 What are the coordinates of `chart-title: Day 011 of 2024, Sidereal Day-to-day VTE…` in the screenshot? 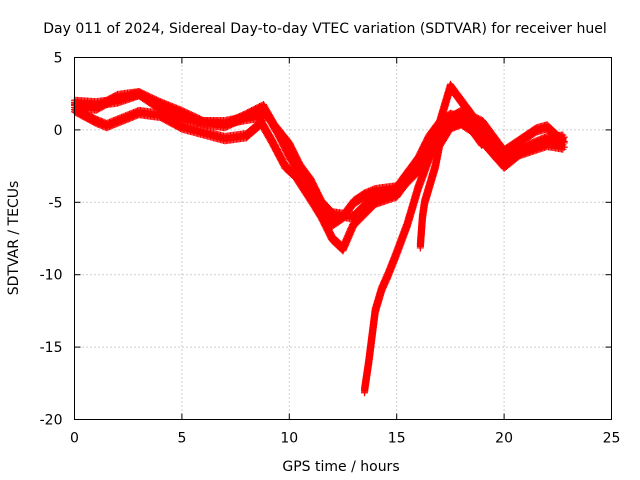 It's located at (324, 29).